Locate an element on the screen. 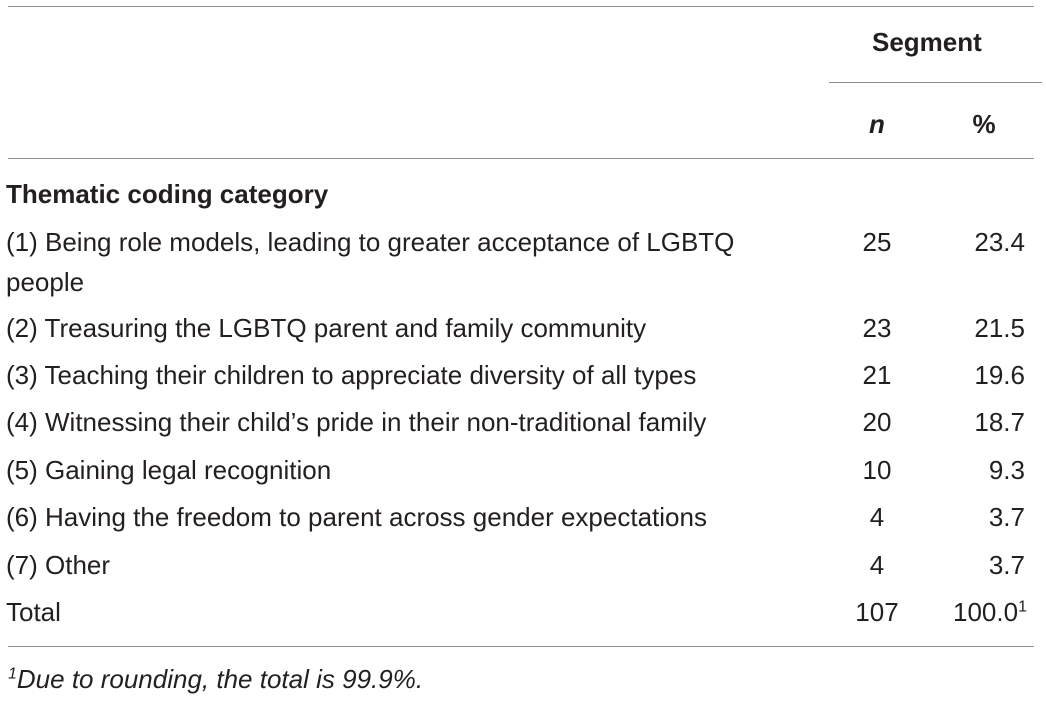 The image size is (1046, 701). table-row-n: 23 is located at coordinates (877, 328).